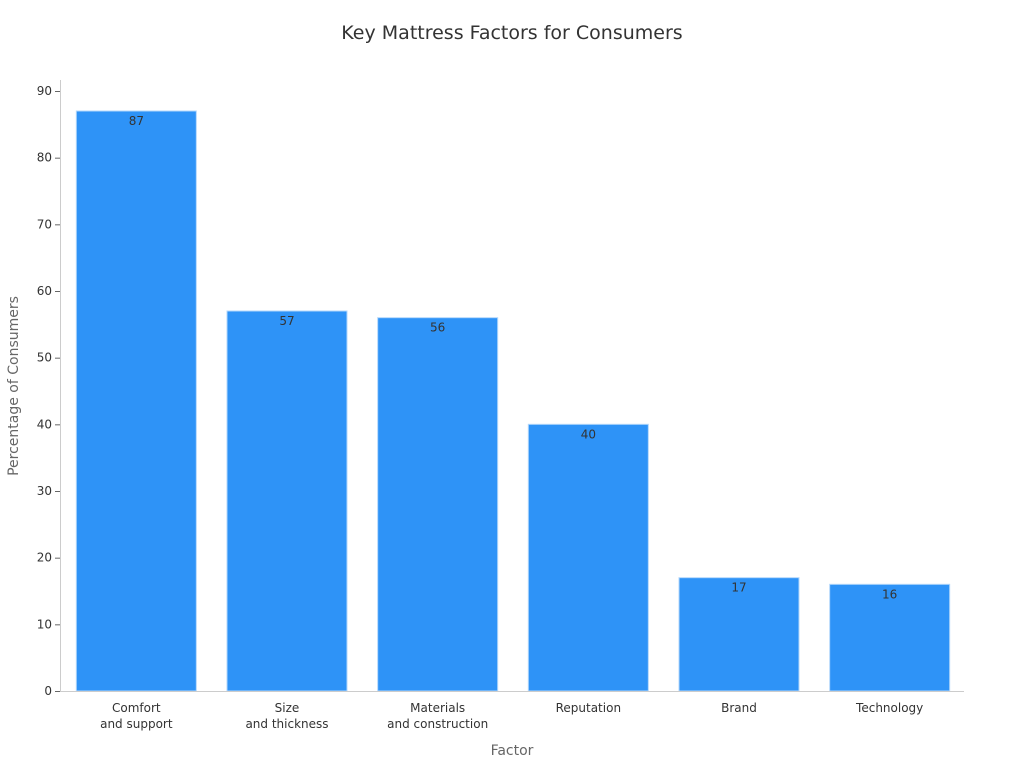 The height and width of the screenshot is (768, 1024). Describe the element at coordinates (286, 321) in the screenshot. I see `data-label: 57` at that location.